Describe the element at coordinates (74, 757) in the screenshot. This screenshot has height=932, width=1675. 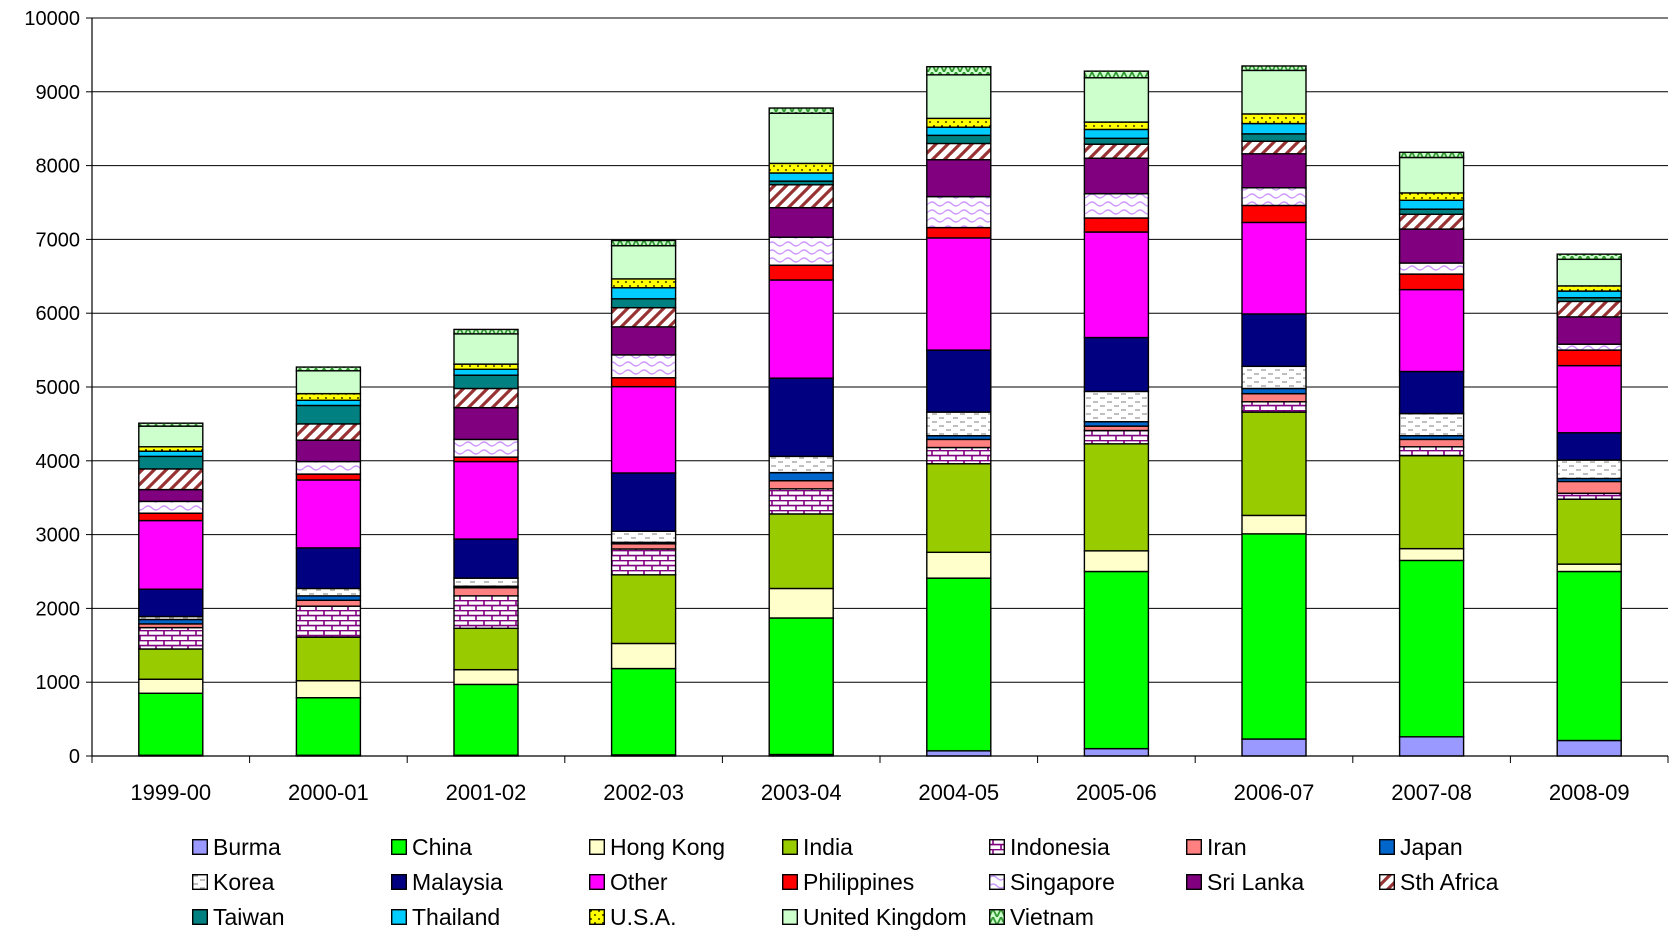
I see `y-tick-label: 0` at that location.